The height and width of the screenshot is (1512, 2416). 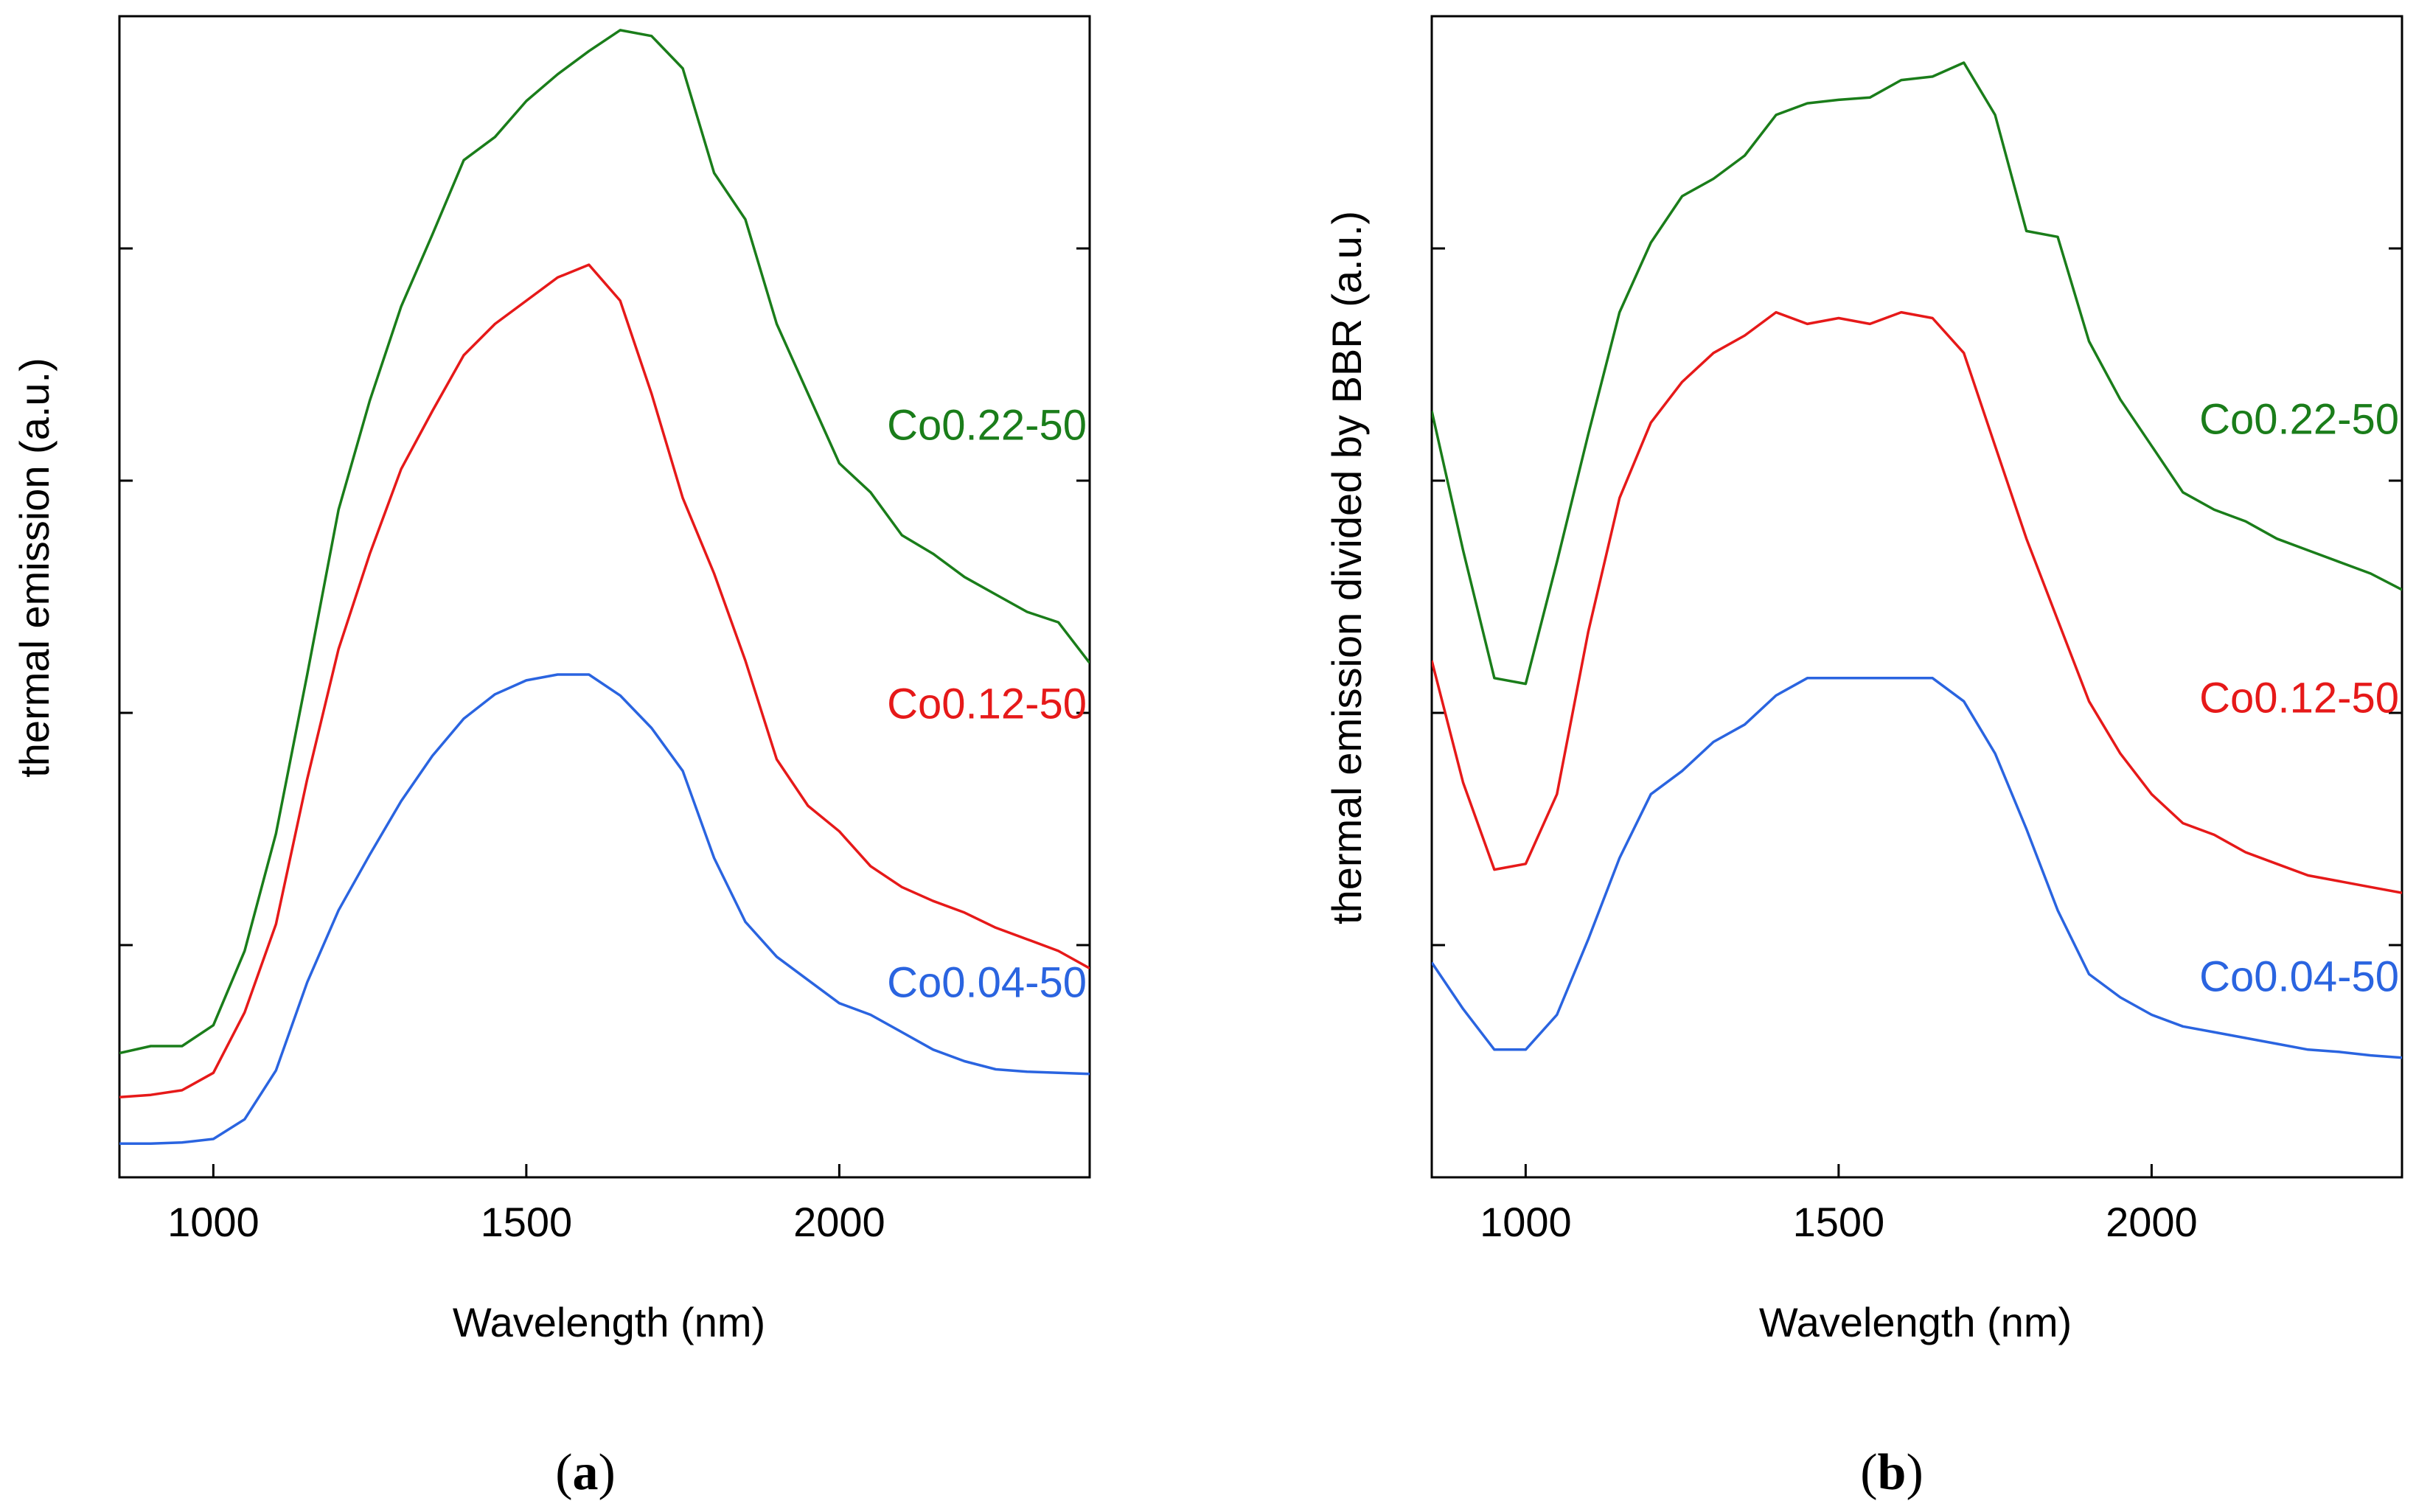 What do you see at coordinates (1526, 1222) in the screenshot?
I see `x-tick-label-b: 1000` at bounding box center [1526, 1222].